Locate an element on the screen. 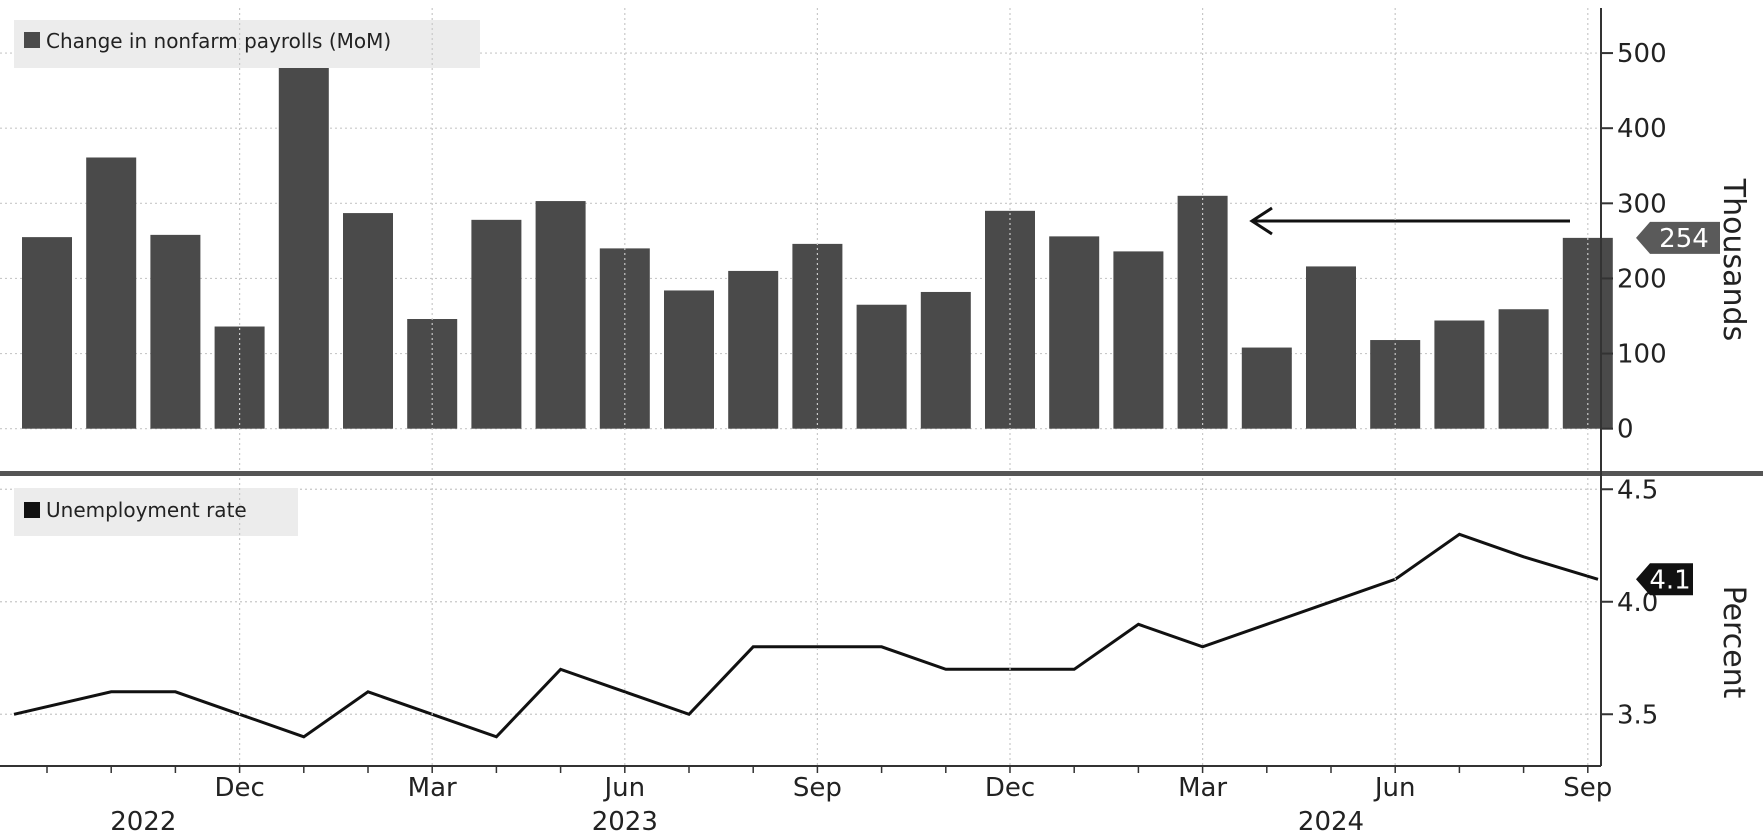 This screenshot has height=836, width=1763. unemployment-legend-box is located at coordinates (156, 512).